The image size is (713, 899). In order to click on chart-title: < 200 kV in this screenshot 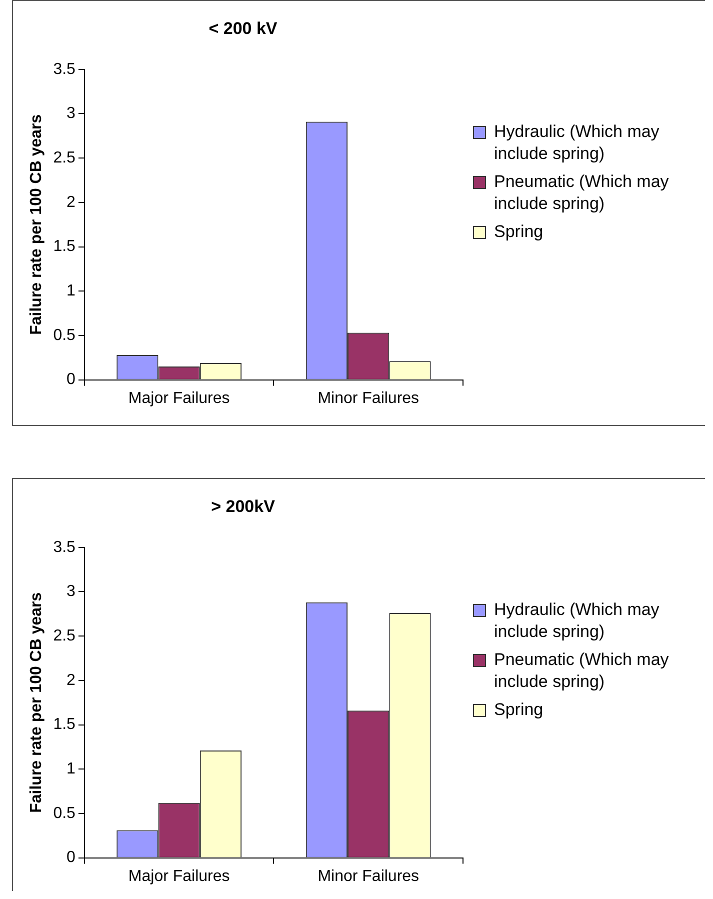, I will do `click(243, 28)`.